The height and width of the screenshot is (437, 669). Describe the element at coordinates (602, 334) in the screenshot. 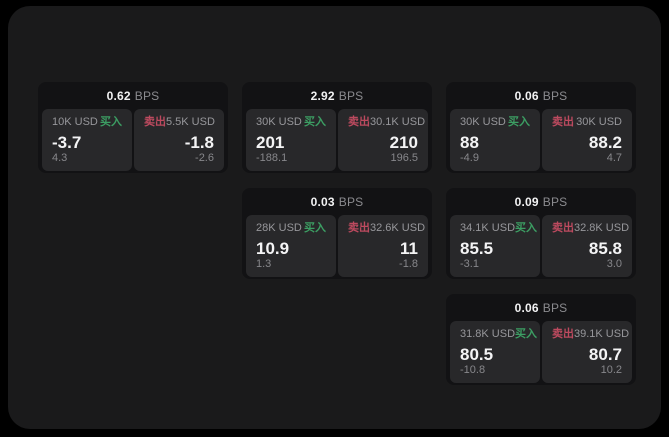

I see `sell-amount: 39.1K USD` at that location.